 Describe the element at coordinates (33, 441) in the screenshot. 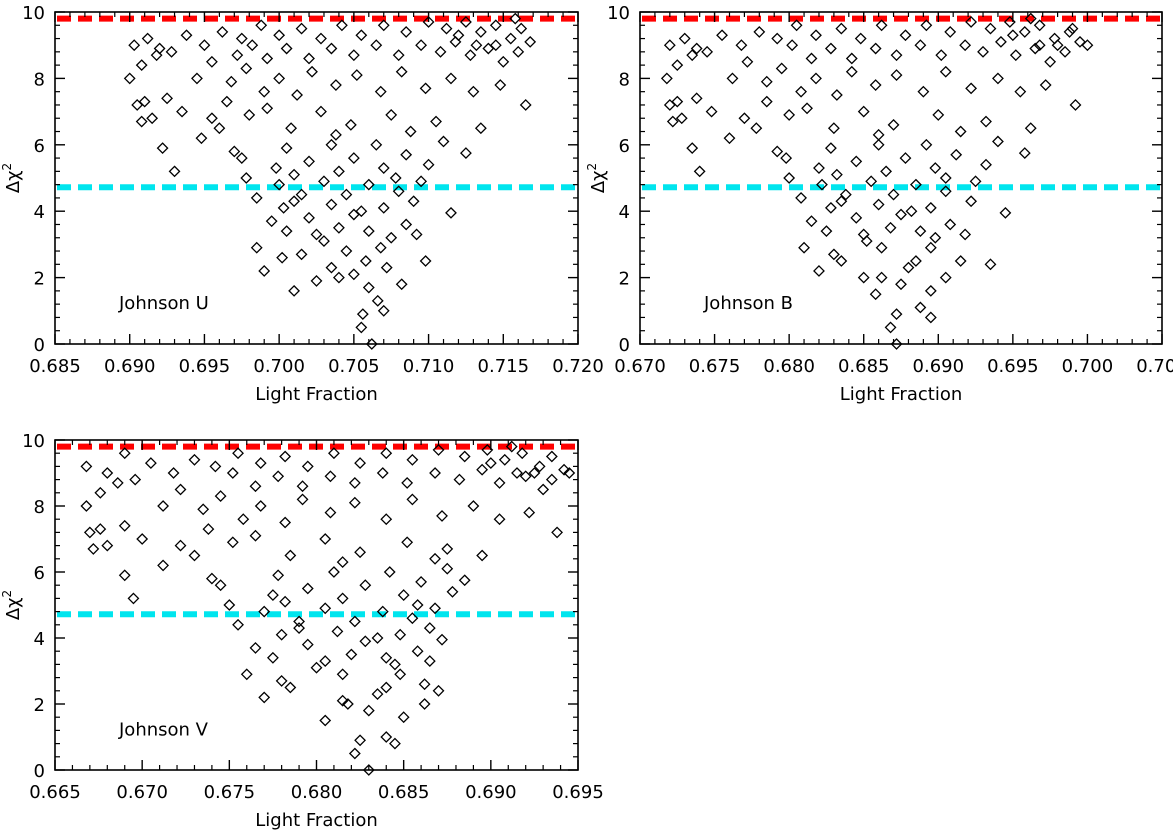

I see `y-tick-label: 10` at that location.